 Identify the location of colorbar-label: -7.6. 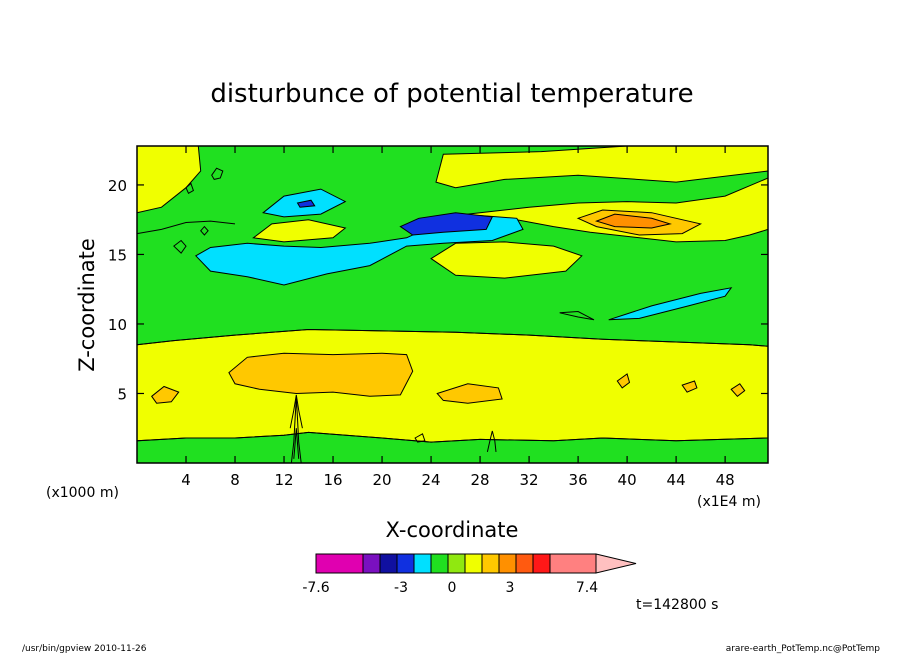
(315, 588).